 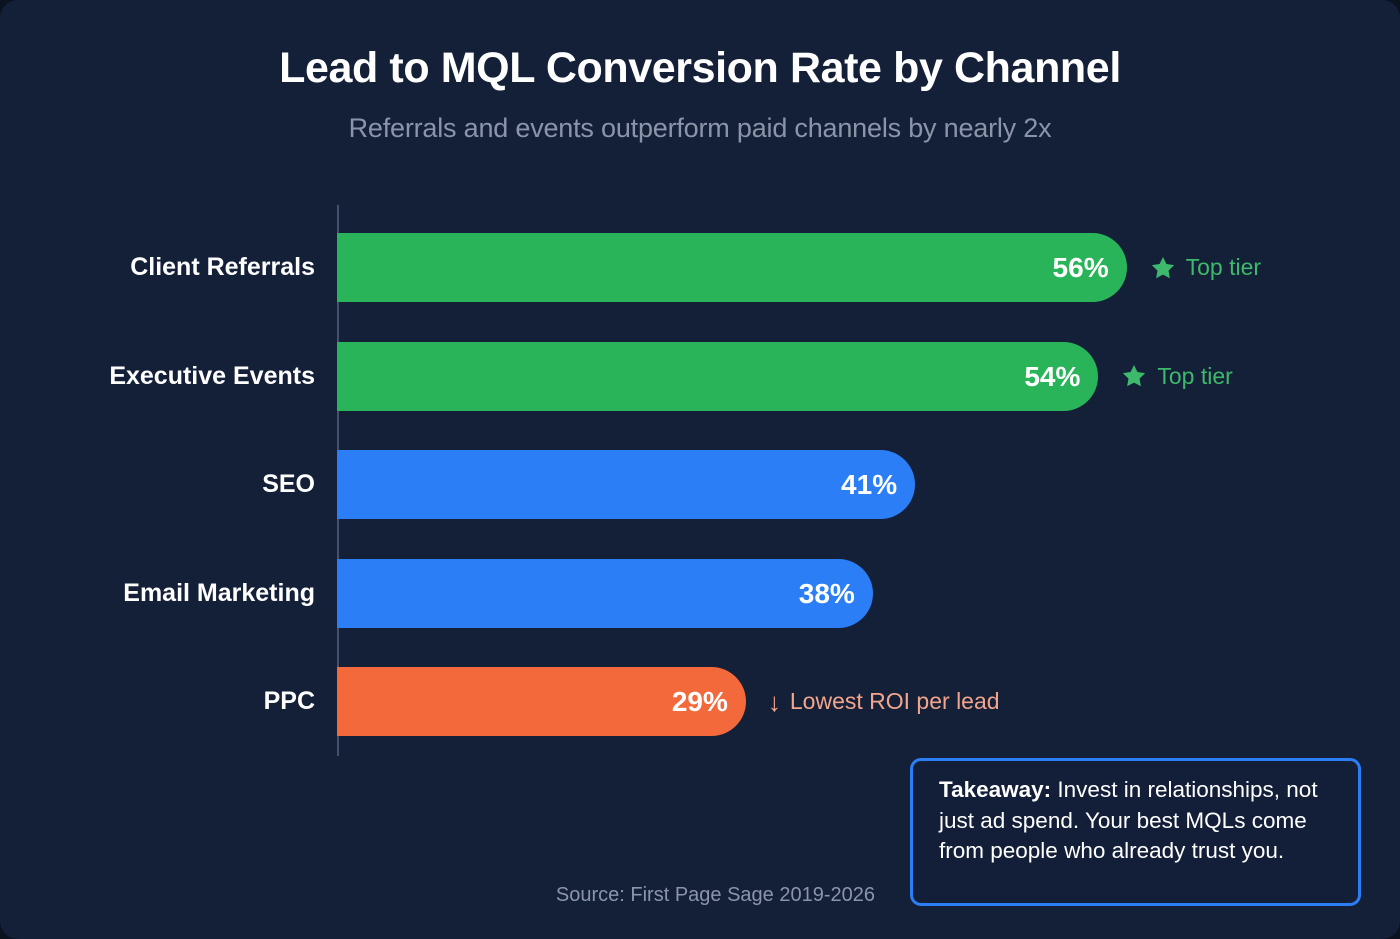 What do you see at coordinates (289, 701) in the screenshot?
I see `bar-category-label: PPC` at bounding box center [289, 701].